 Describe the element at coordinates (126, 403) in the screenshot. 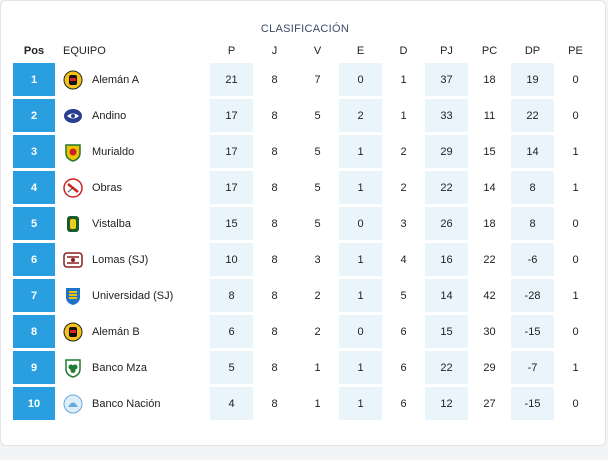

I see `team-name: Banco Nación` at that location.